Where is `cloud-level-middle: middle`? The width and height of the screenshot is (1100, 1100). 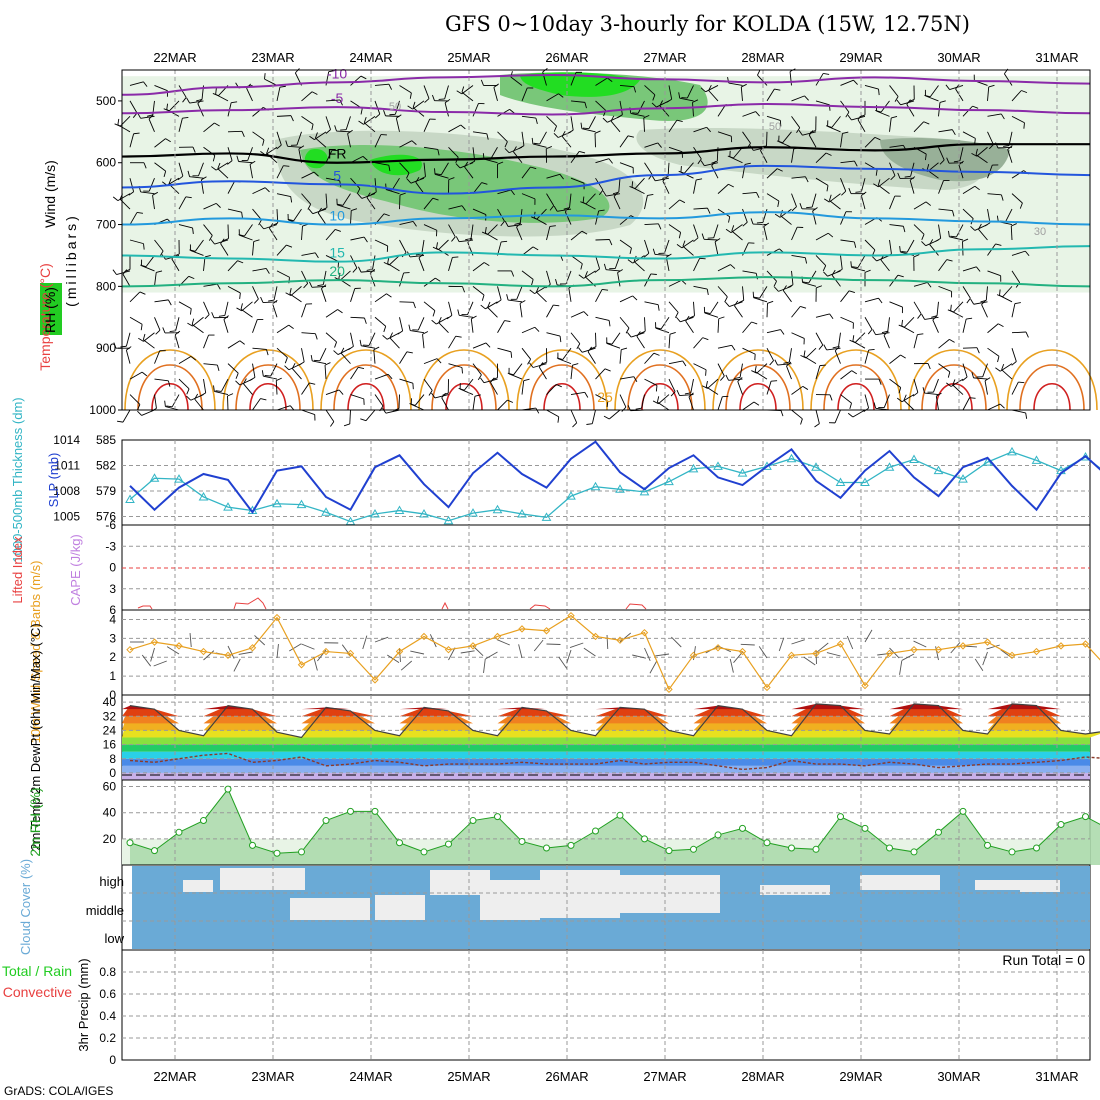 cloud-level-middle: middle is located at coordinates (105, 910).